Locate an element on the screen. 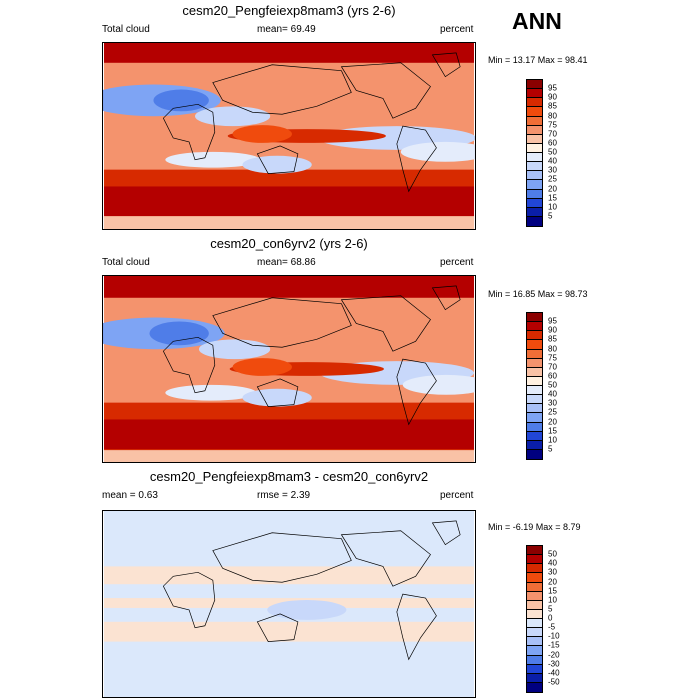 The height and width of the screenshot is (700, 700). panel-1-australia-low is located at coordinates (277, 164).